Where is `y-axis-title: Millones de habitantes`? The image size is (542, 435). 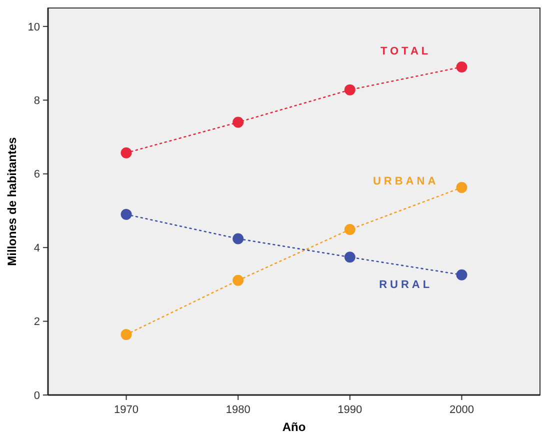
y-axis-title: Millones de habitantes is located at coordinates (12, 201).